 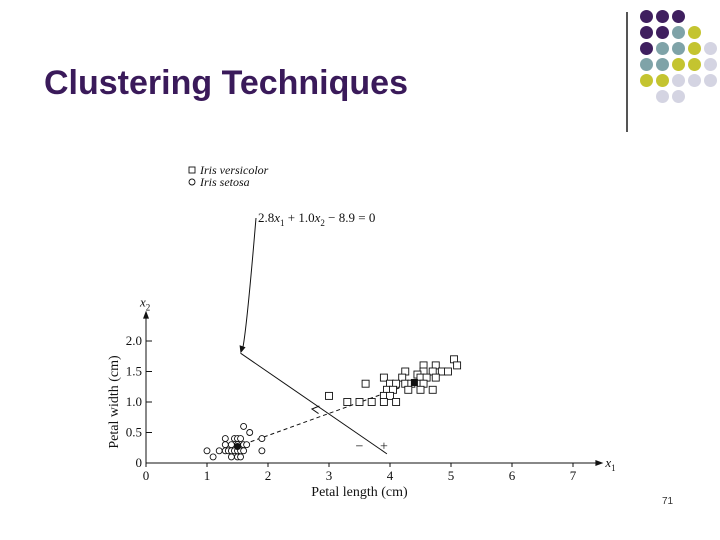 What do you see at coordinates (134, 401) in the screenshot?
I see `y-tick-label: 1.0` at bounding box center [134, 401].